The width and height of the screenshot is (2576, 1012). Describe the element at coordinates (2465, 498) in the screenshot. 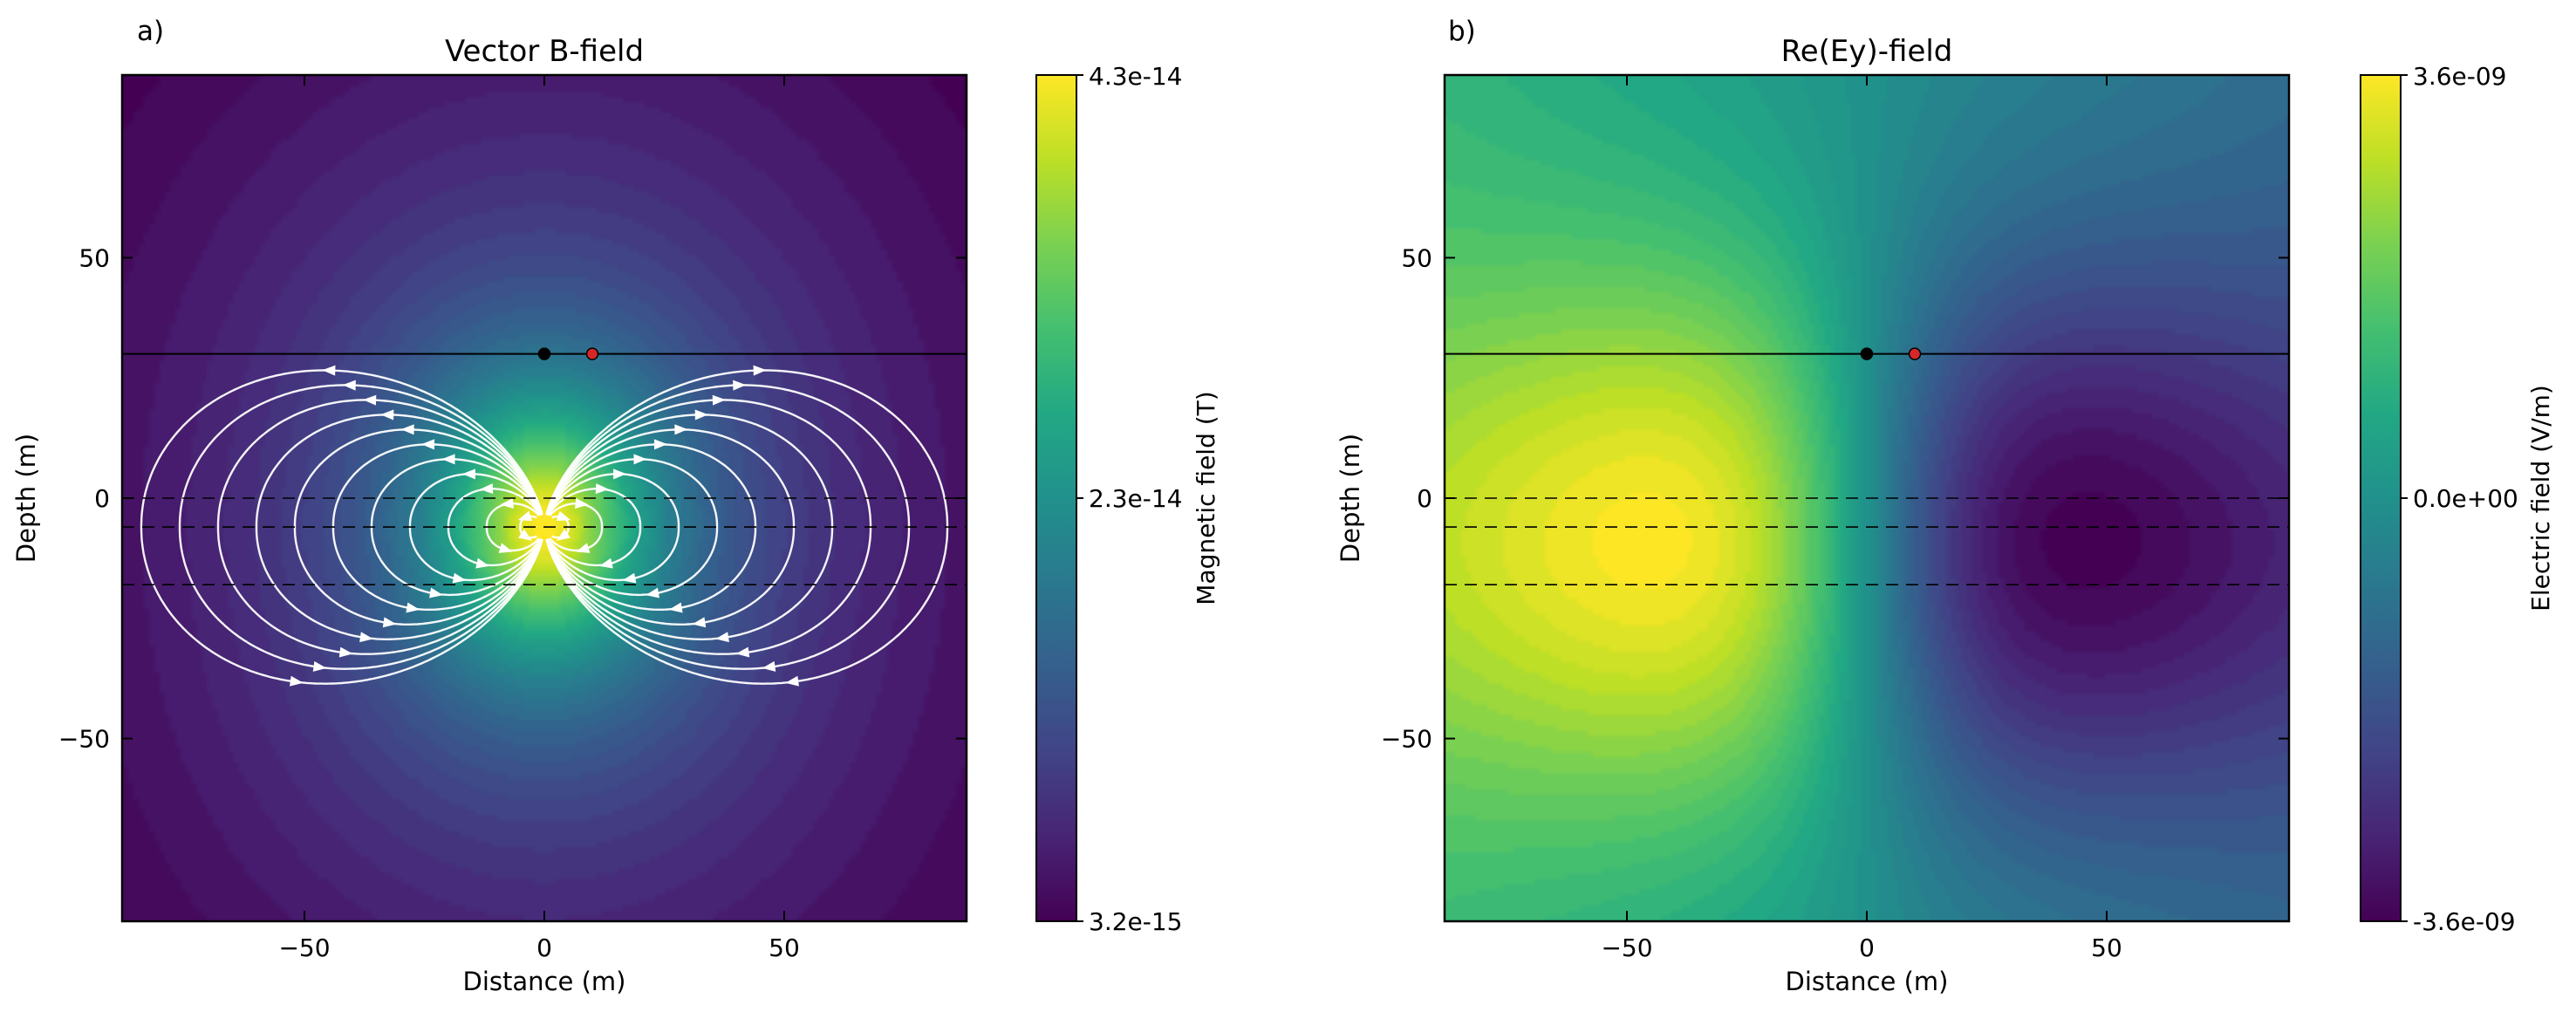

I see `panel-b-colorbar-mid-label: 0.0e+00` at that location.